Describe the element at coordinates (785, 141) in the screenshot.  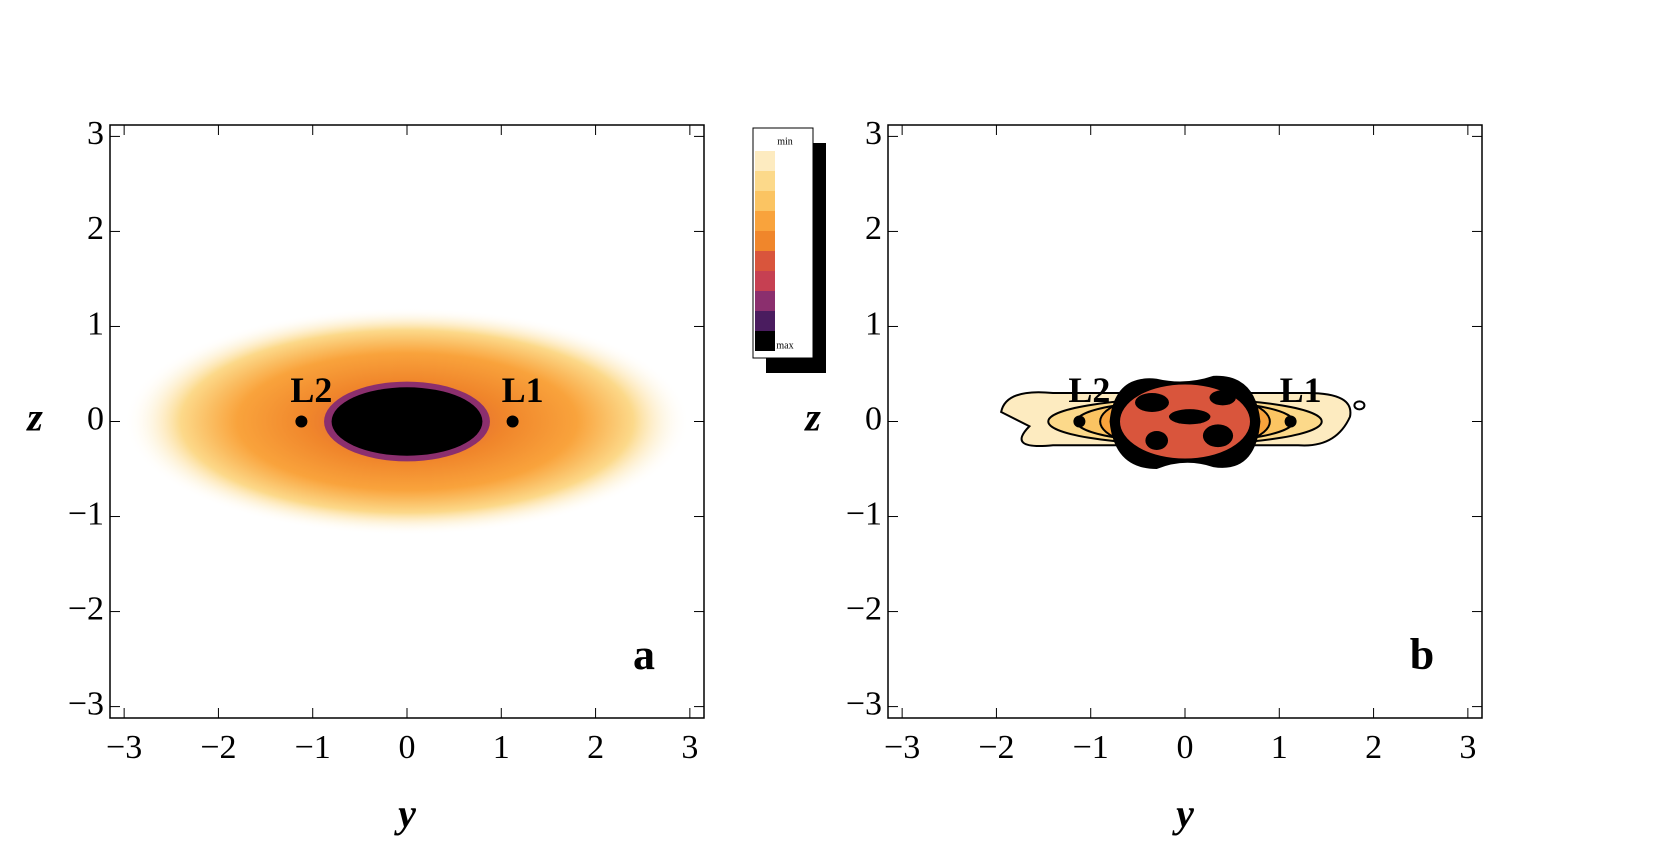
I see `colorbar-label: min` at that location.